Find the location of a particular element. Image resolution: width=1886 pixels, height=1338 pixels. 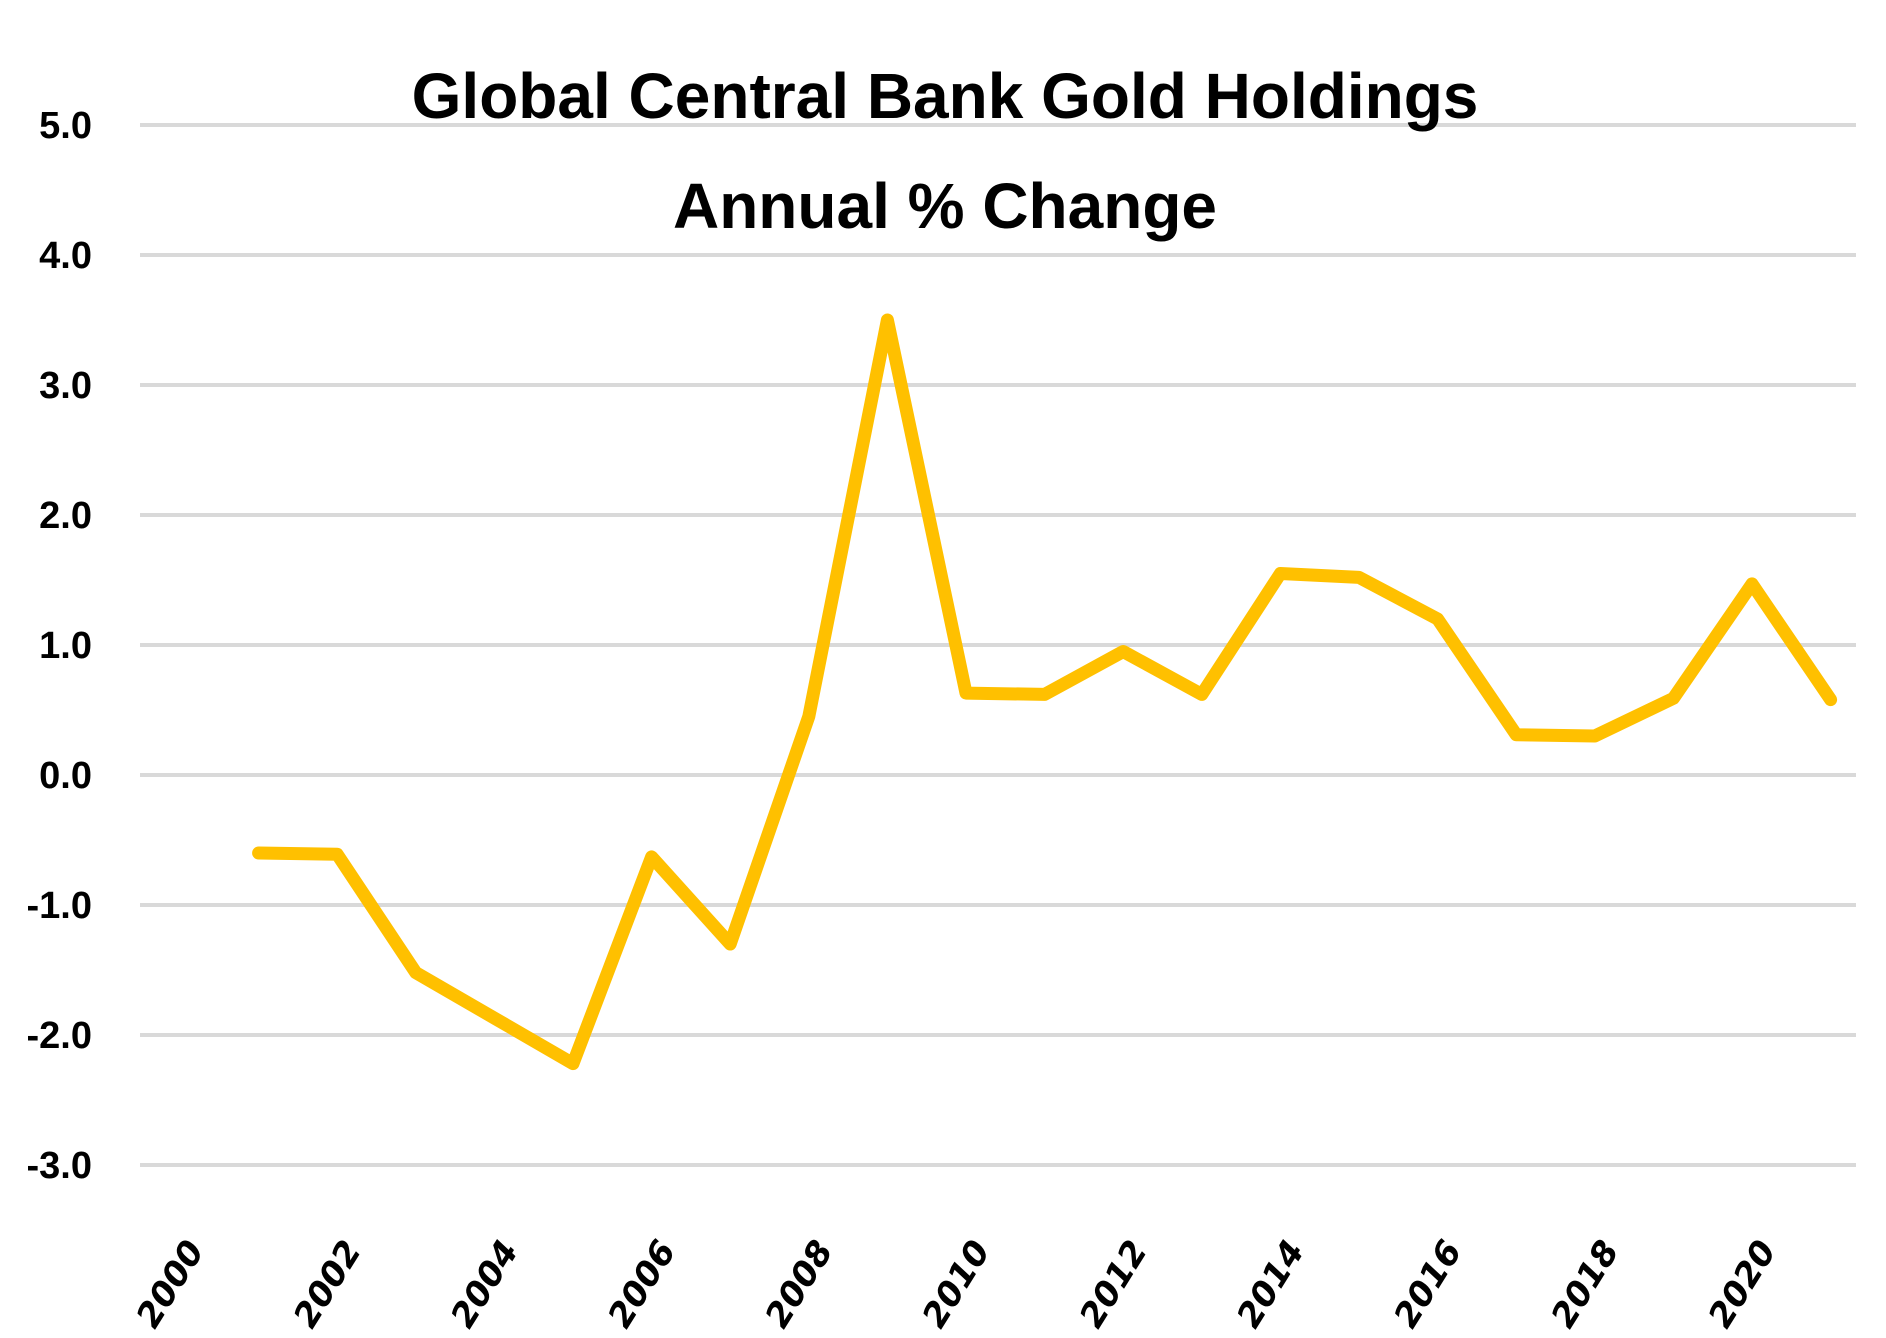

x-tick-label: 2020 is located at coordinates (1743, 1283).